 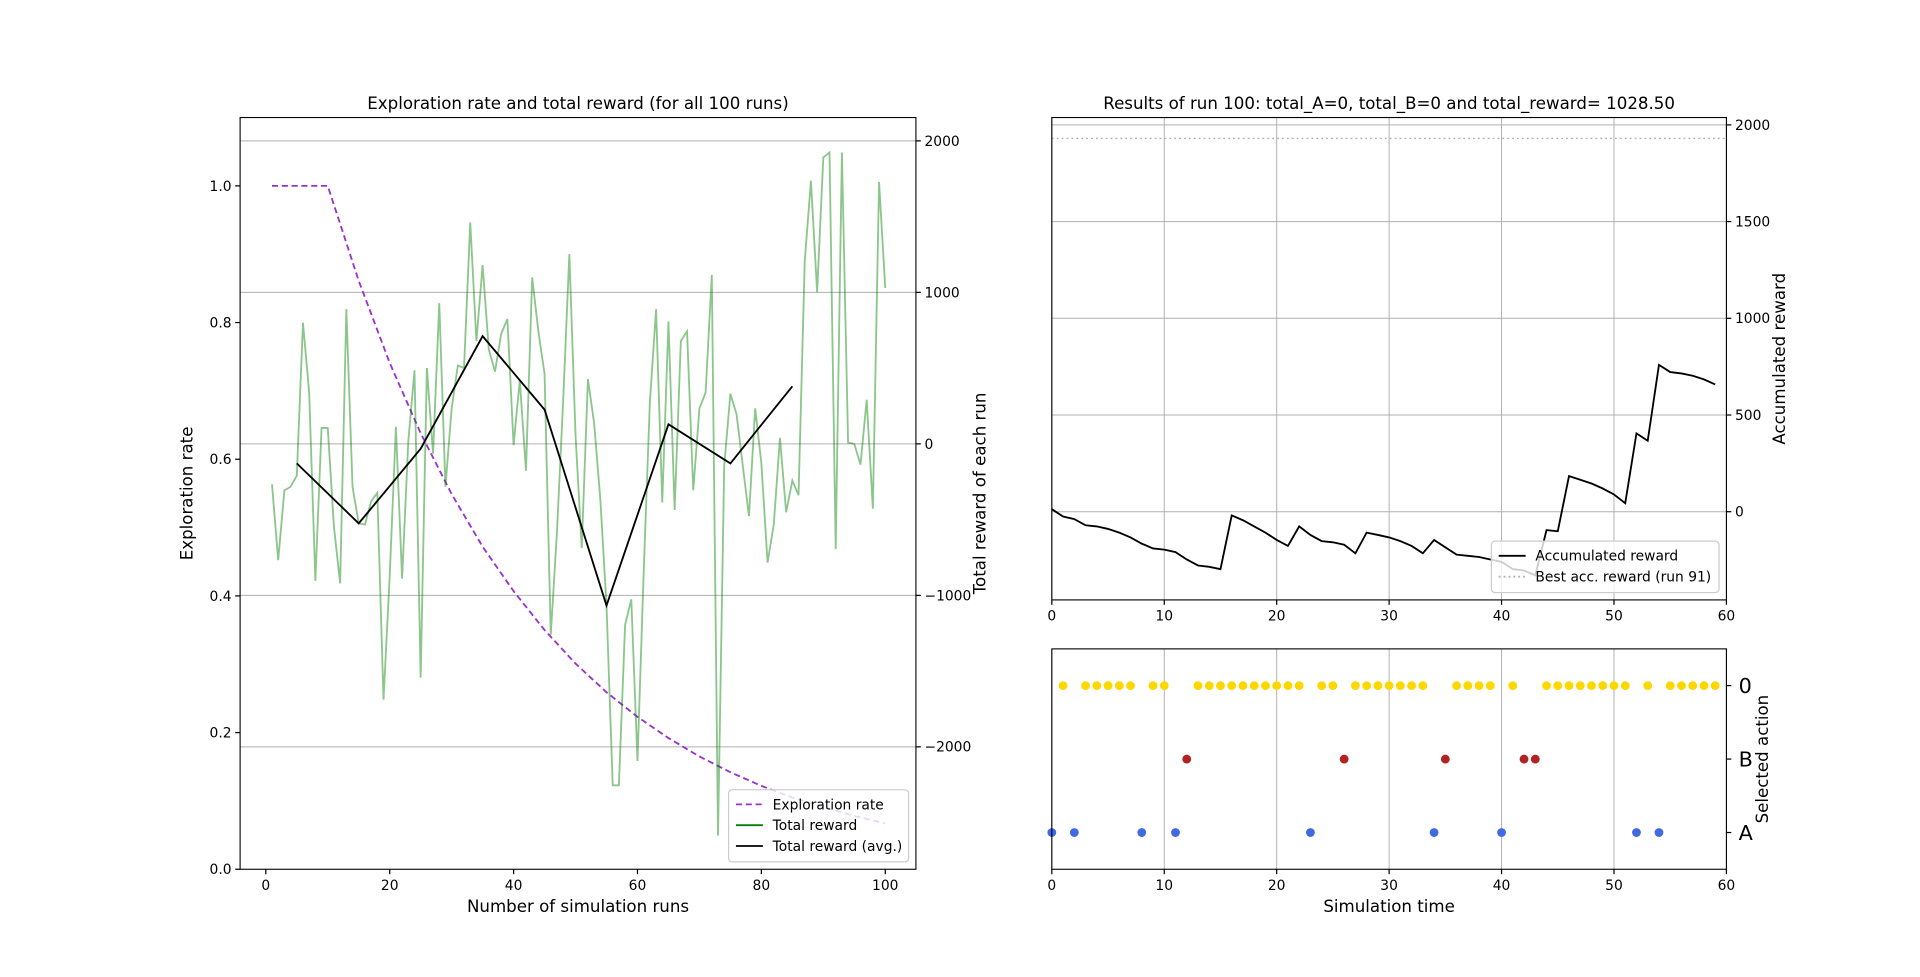 What do you see at coordinates (1164, 886) in the screenshot?
I see `x-tick-label: 10` at bounding box center [1164, 886].